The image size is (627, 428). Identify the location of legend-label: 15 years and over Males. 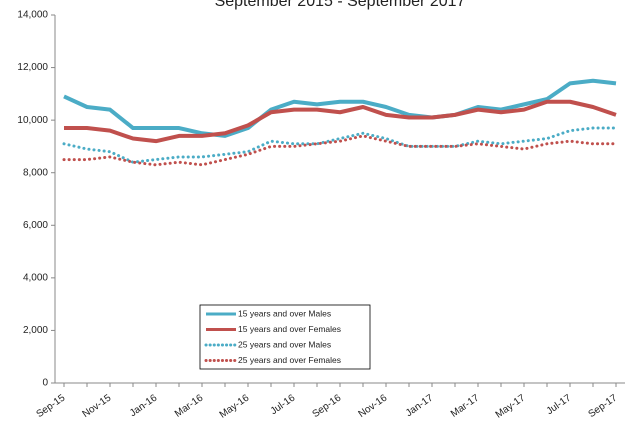
(284, 313).